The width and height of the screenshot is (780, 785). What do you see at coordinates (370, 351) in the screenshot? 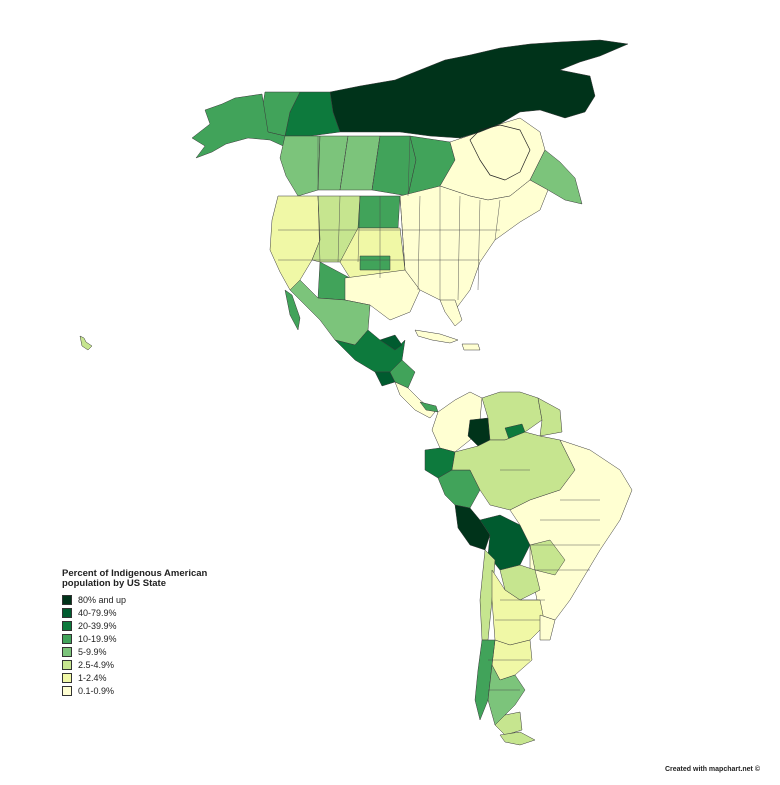
I see `region-mexico-south` at bounding box center [370, 351].